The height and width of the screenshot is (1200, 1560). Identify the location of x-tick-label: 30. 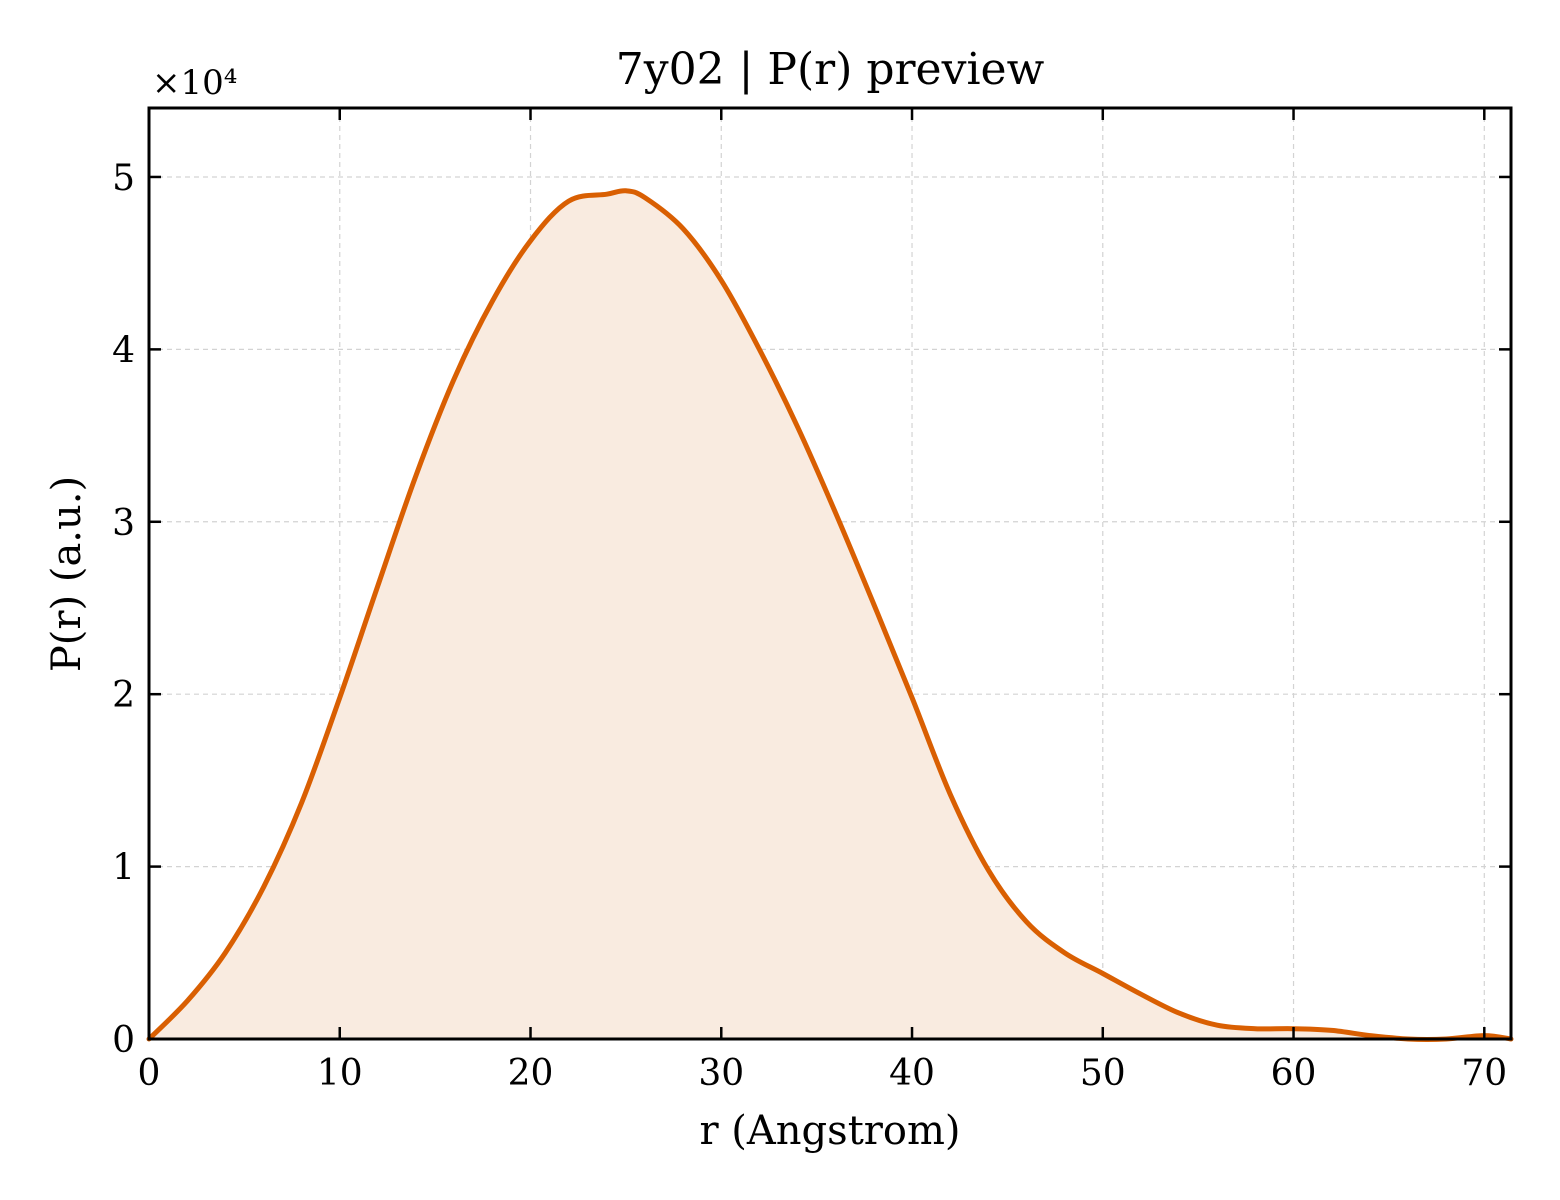
(721, 1073).